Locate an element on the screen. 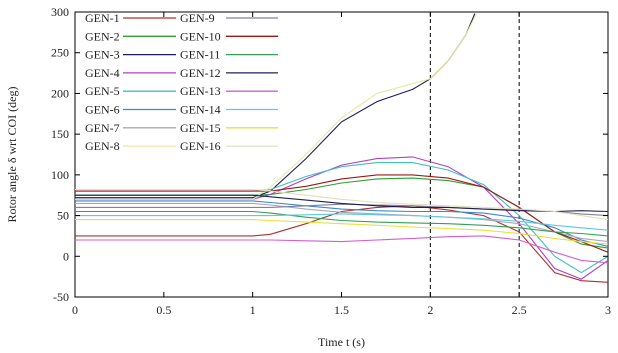 The image size is (618, 353). legend-label: GEN-7 is located at coordinates (102, 128).